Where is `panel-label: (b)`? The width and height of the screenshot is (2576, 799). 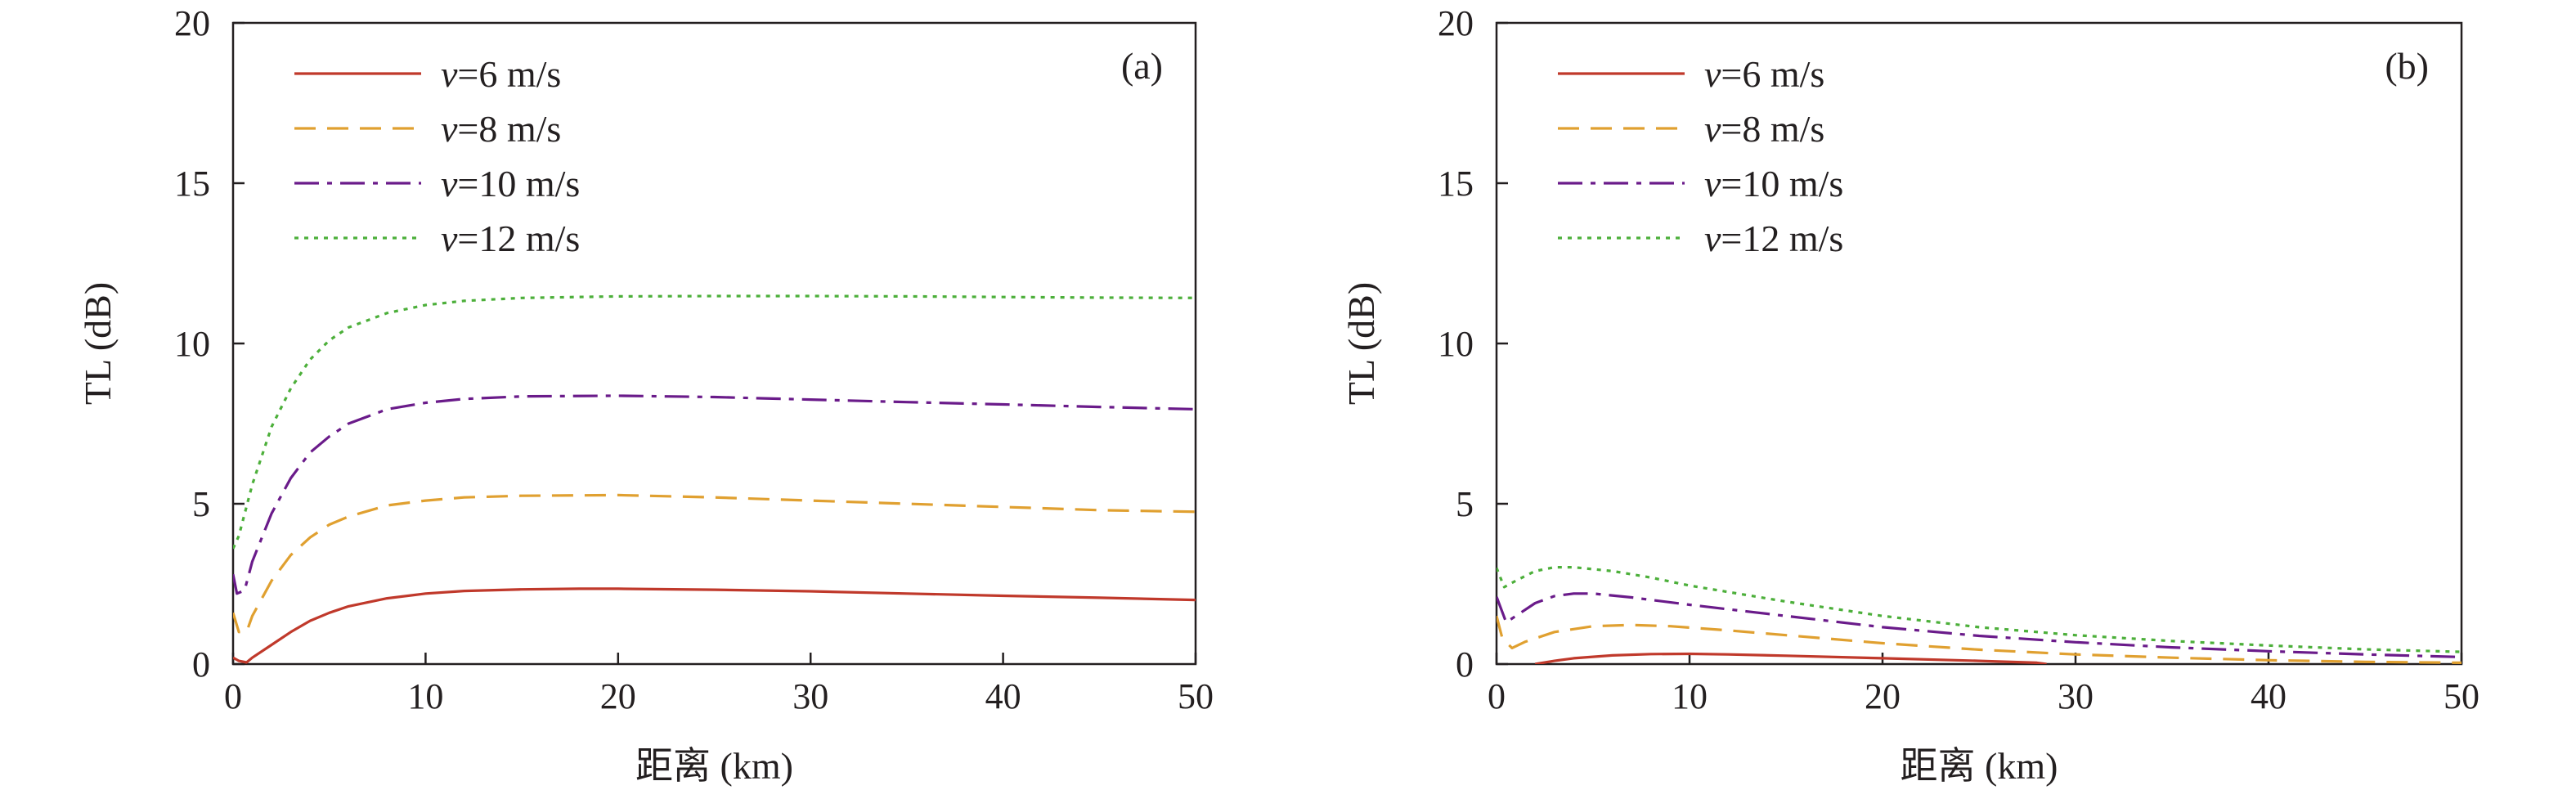 panel-label: (b) is located at coordinates (2407, 66).